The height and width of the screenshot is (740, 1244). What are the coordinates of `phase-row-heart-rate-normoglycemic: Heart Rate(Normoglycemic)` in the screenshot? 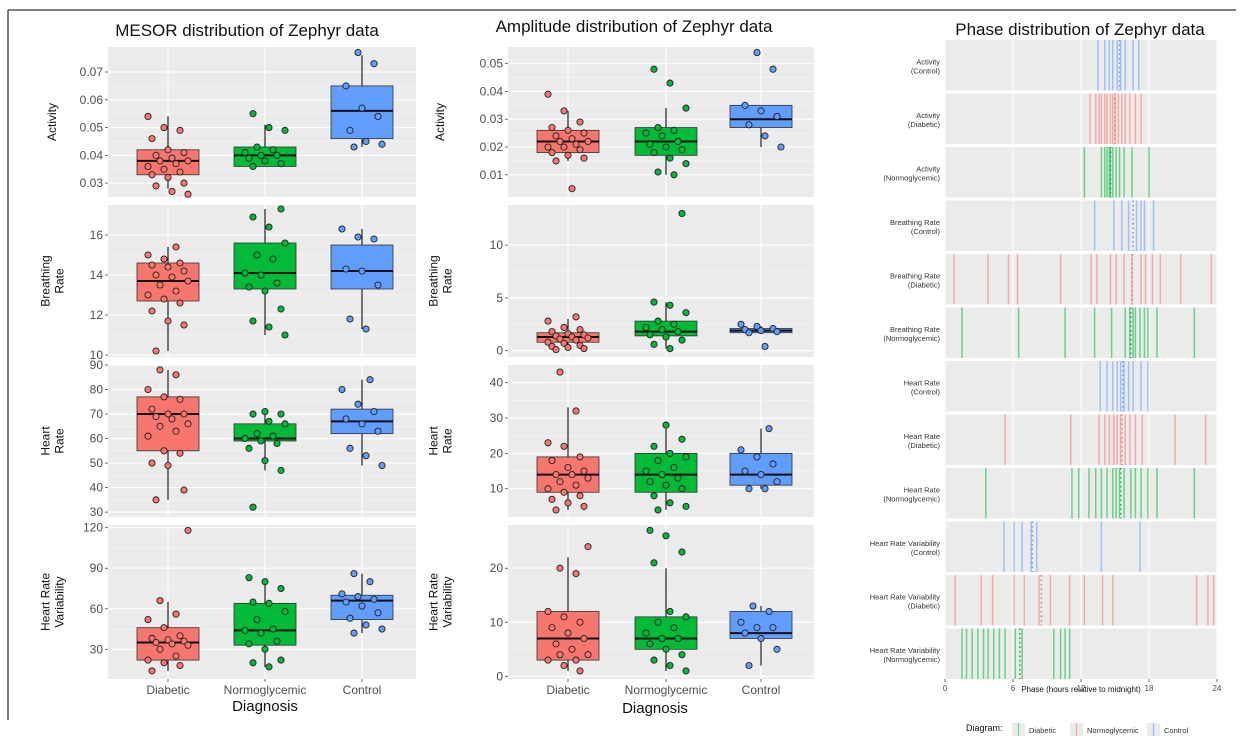 It's located at (1050, 493).